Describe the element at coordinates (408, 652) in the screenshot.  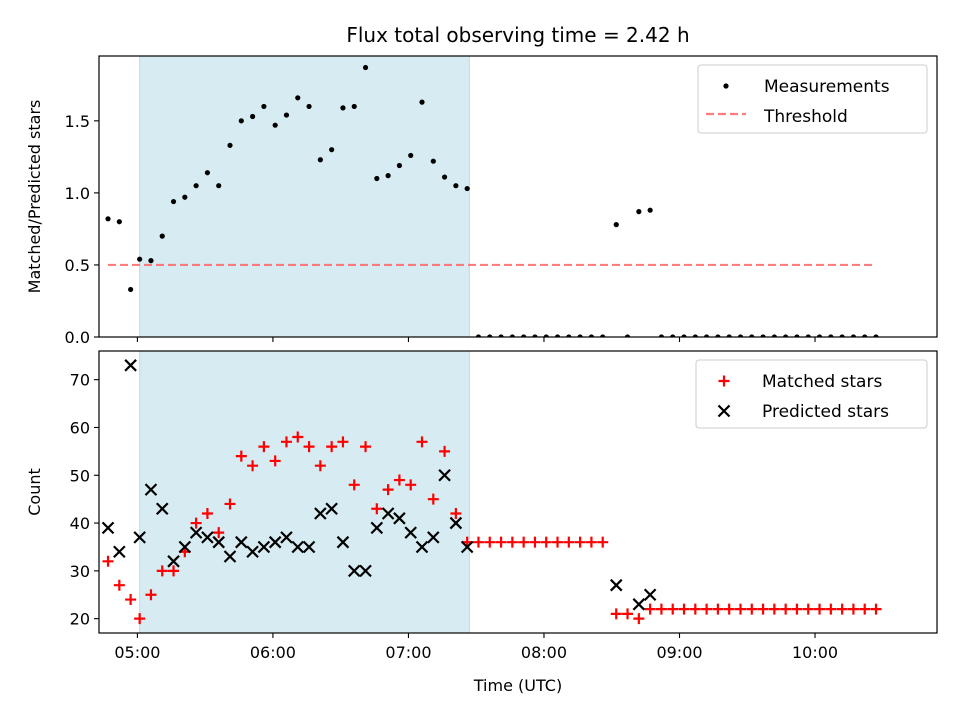
I see `x-tick-label: 07:00` at that location.